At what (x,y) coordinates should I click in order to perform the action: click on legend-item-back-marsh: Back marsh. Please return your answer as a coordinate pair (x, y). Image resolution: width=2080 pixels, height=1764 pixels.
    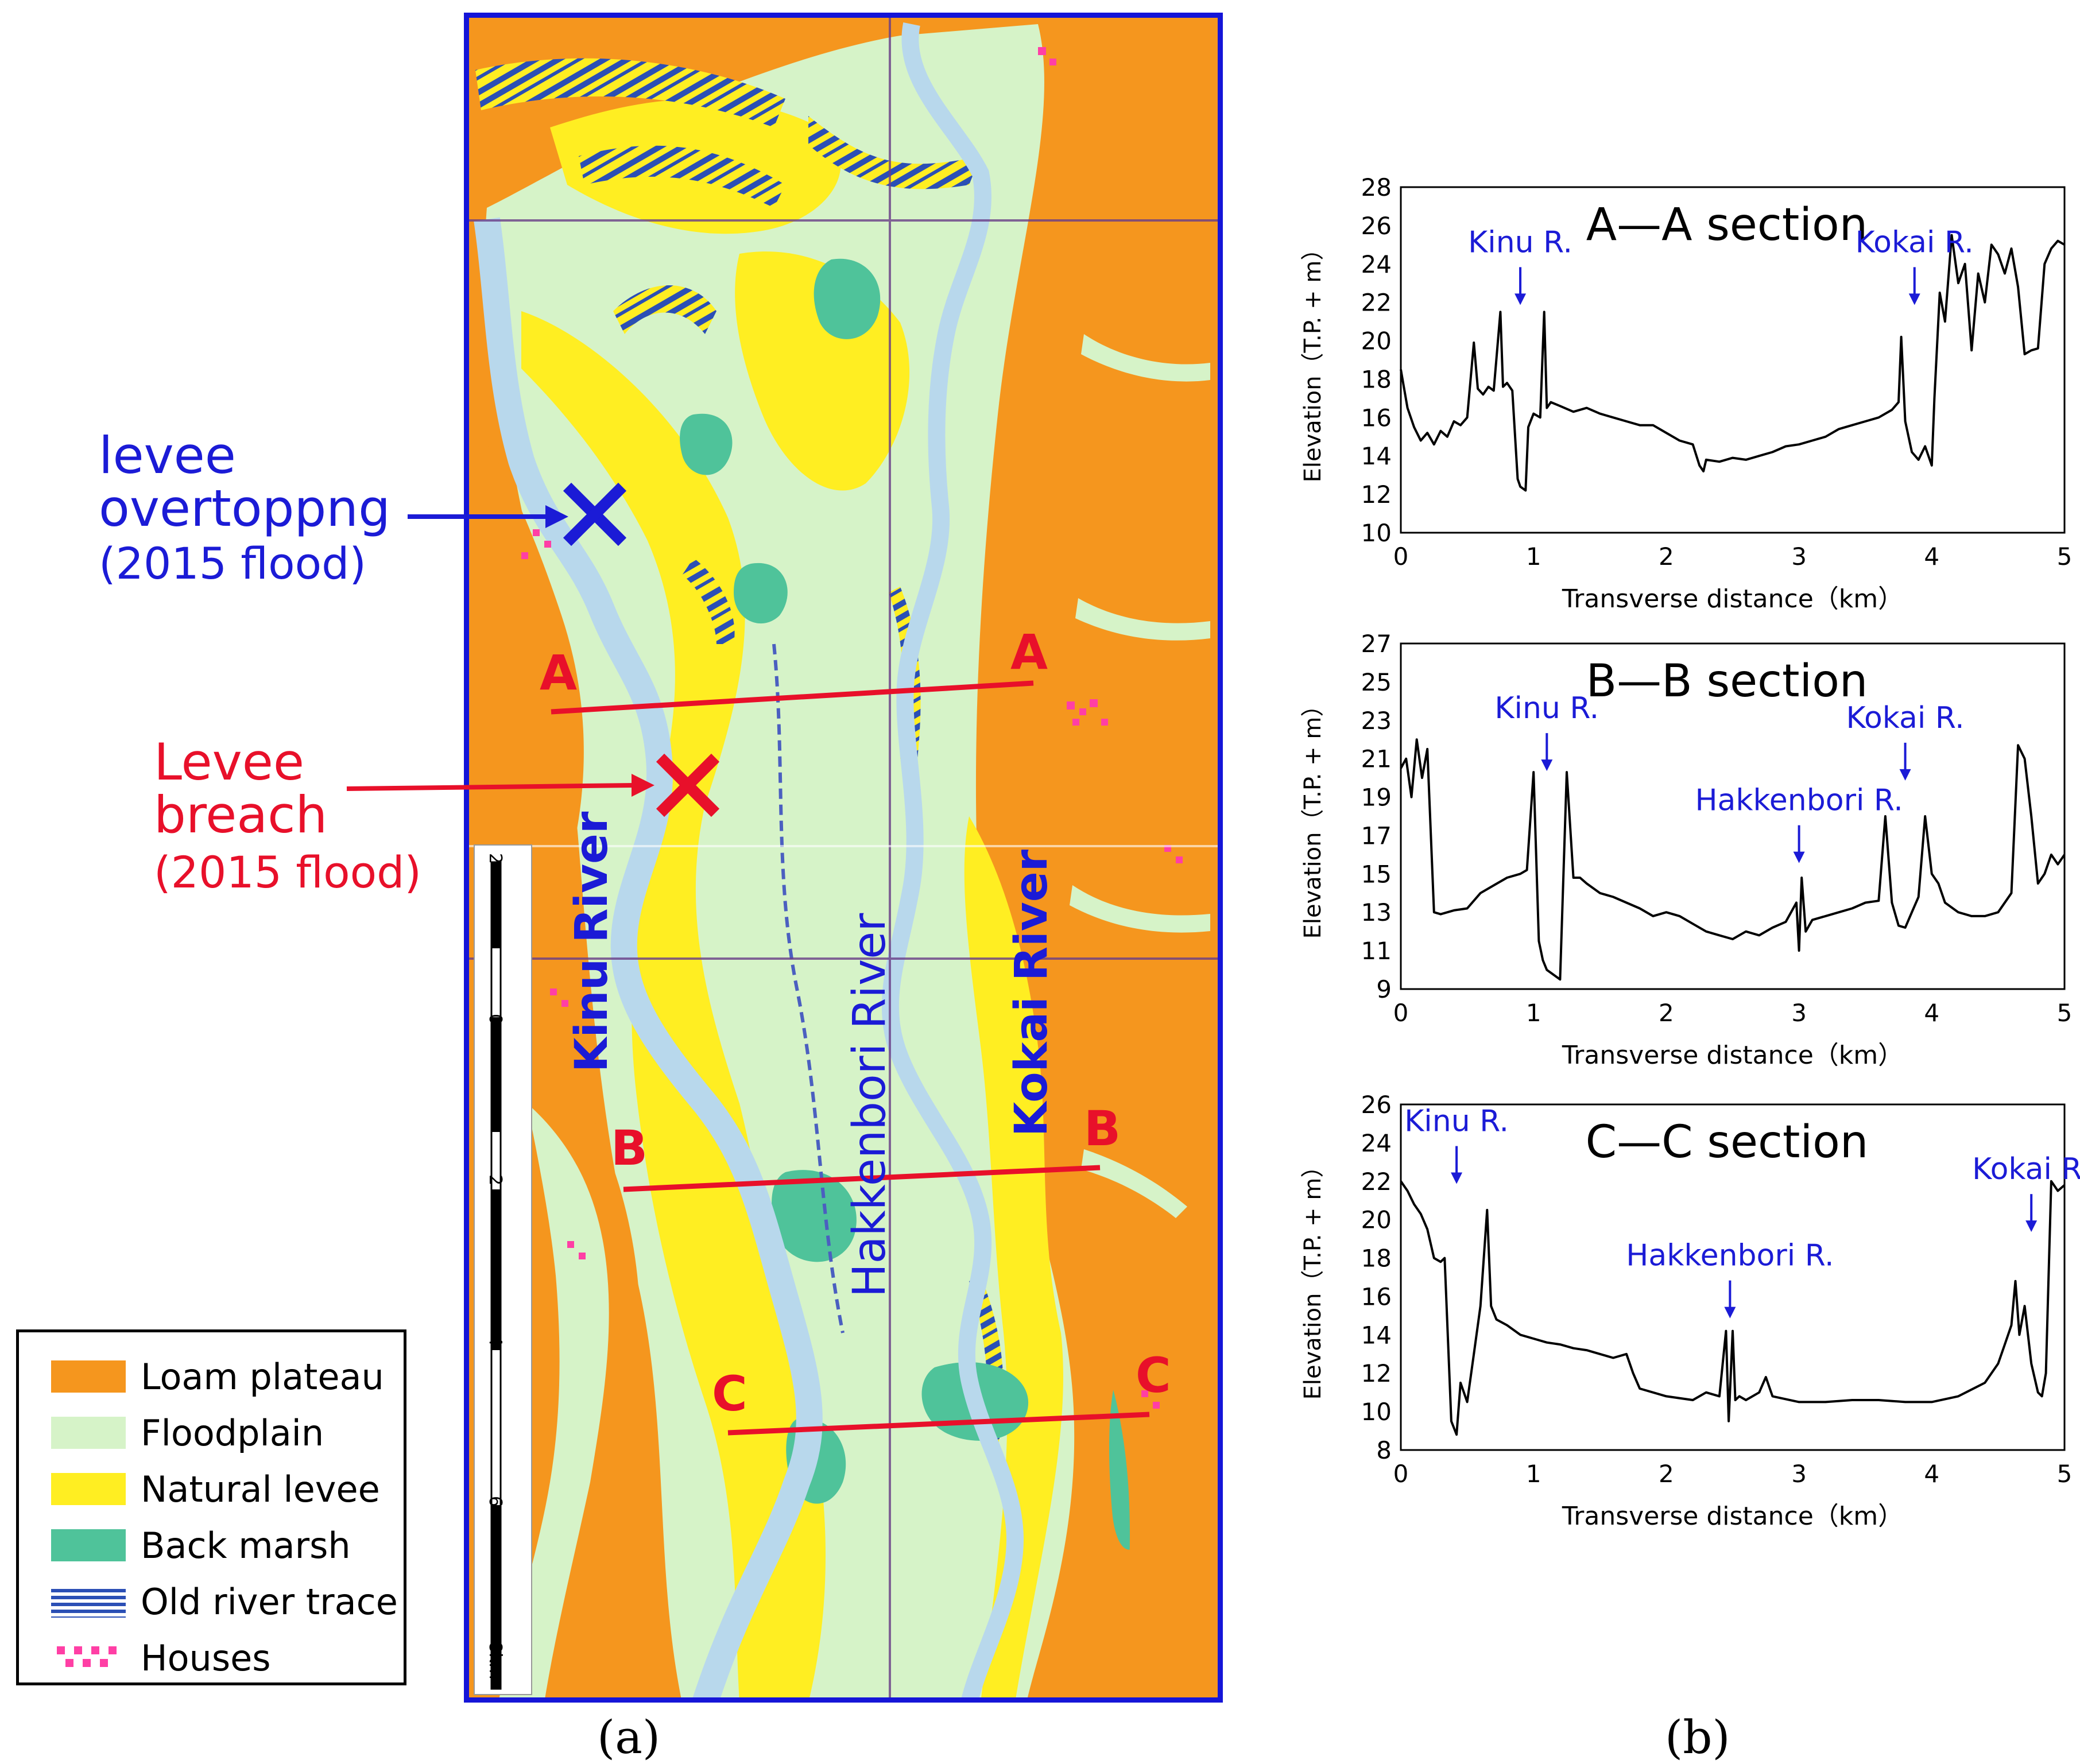
    Looking at the image, I should click on (201, 1545).